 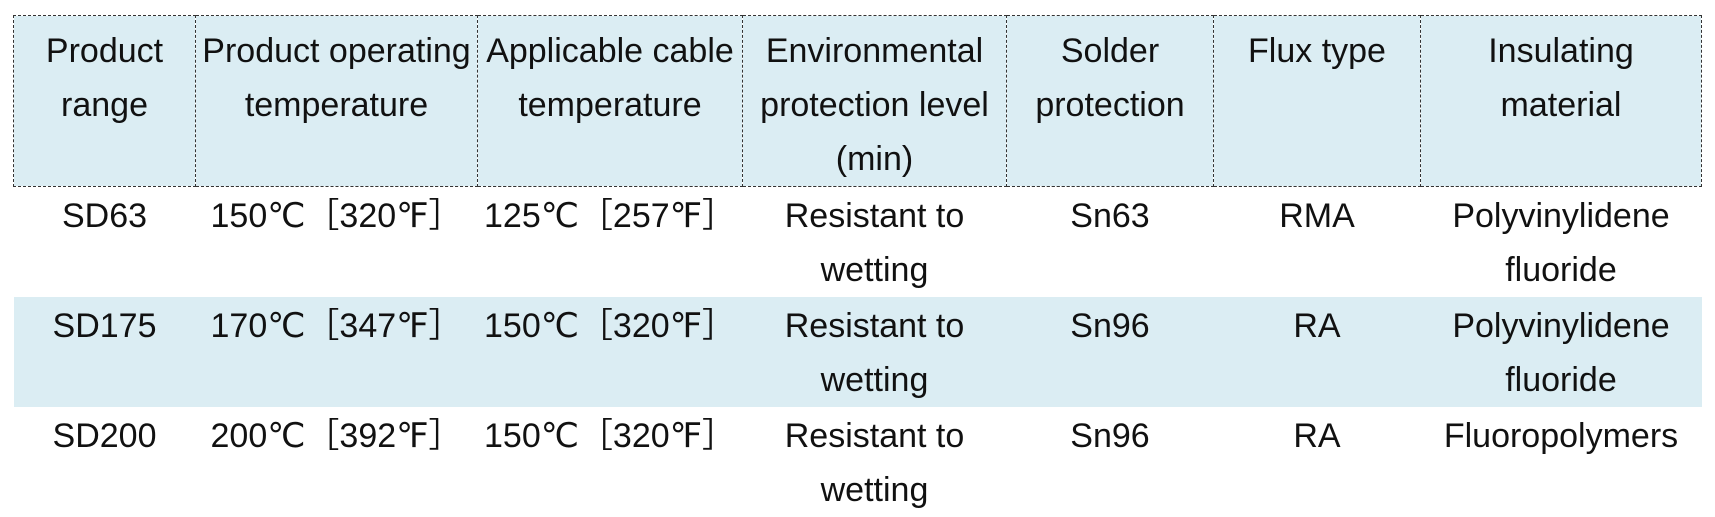 I want to click on cell-product-range: SD63, so click(x=105, y=242).